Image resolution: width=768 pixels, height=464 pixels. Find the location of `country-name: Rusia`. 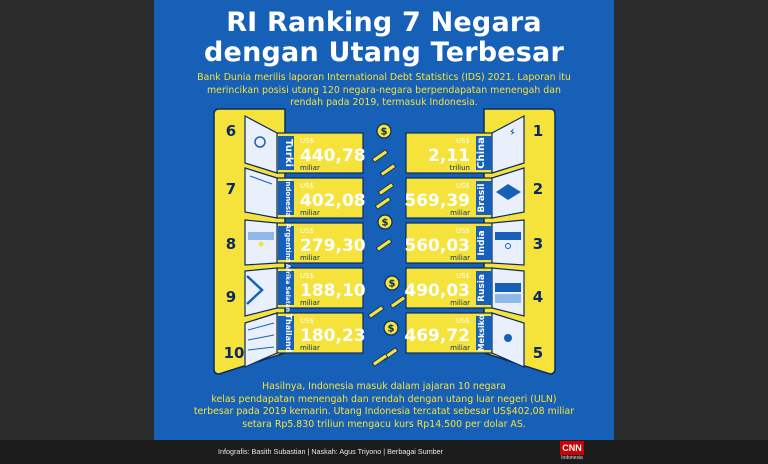

country-name: Rusia is located at coordinates (482, 288).